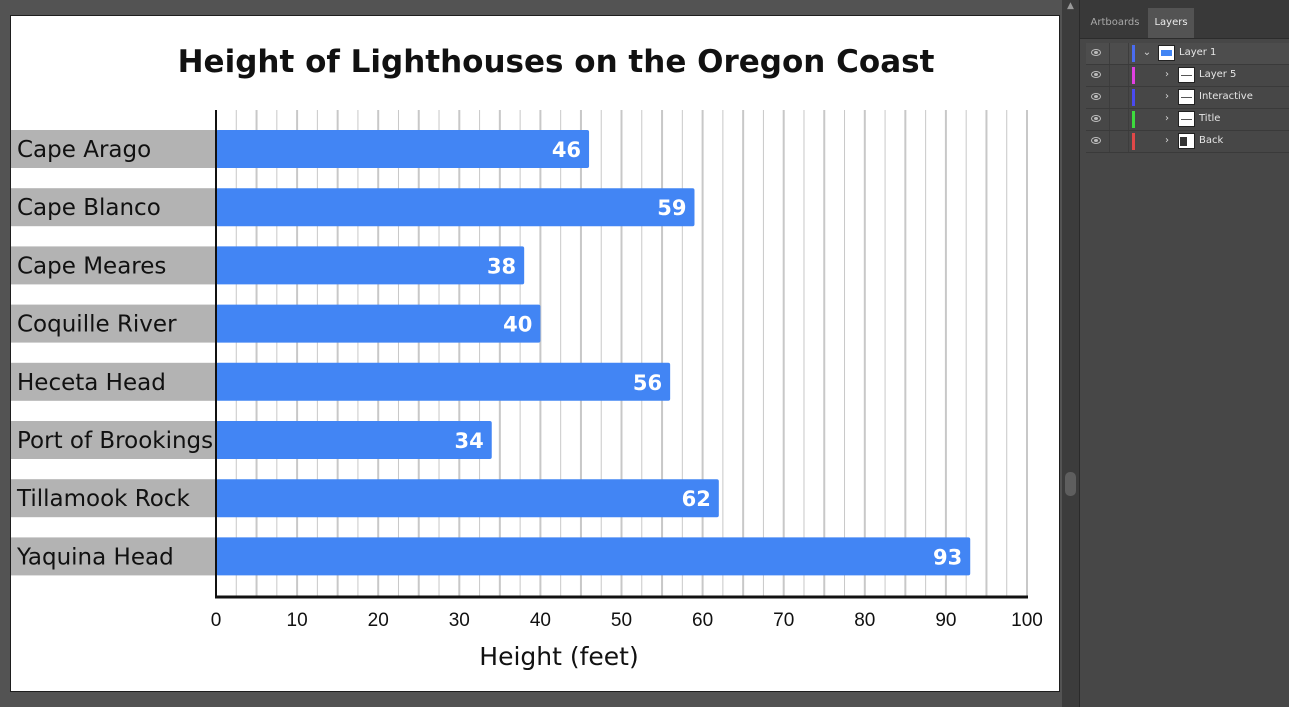 This screenshot has width=1289, height=707. I want to click on tab-layers: Layers, so click(1171, 23).